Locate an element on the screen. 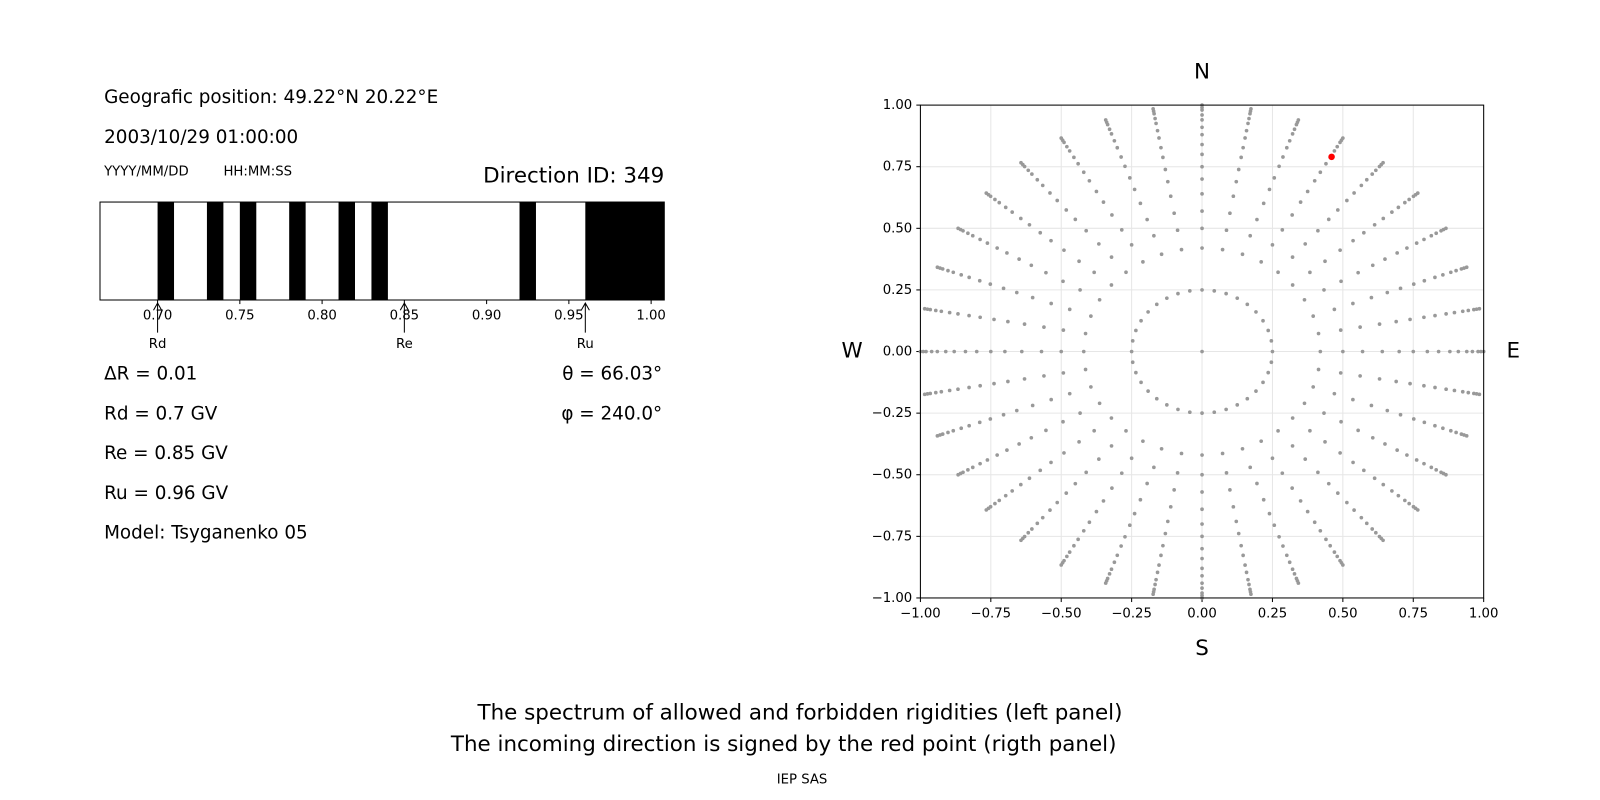 Image resolution: width=1600 pixels, height=800 pixels. credit: IEP SAS is located at coordinates (802, 780).